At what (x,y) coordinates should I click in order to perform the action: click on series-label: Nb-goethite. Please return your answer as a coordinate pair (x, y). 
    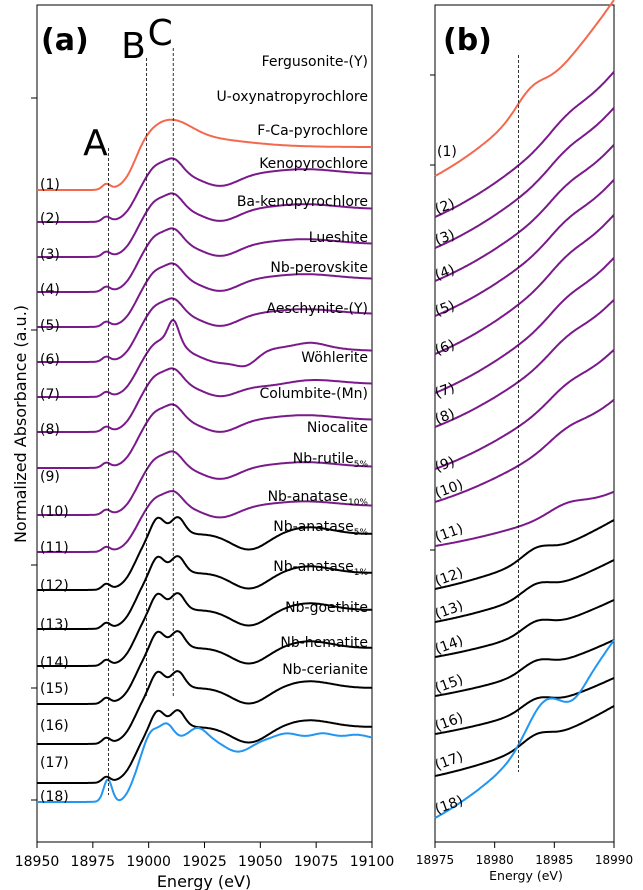
    Looking at the image, I should click on (326, 608).